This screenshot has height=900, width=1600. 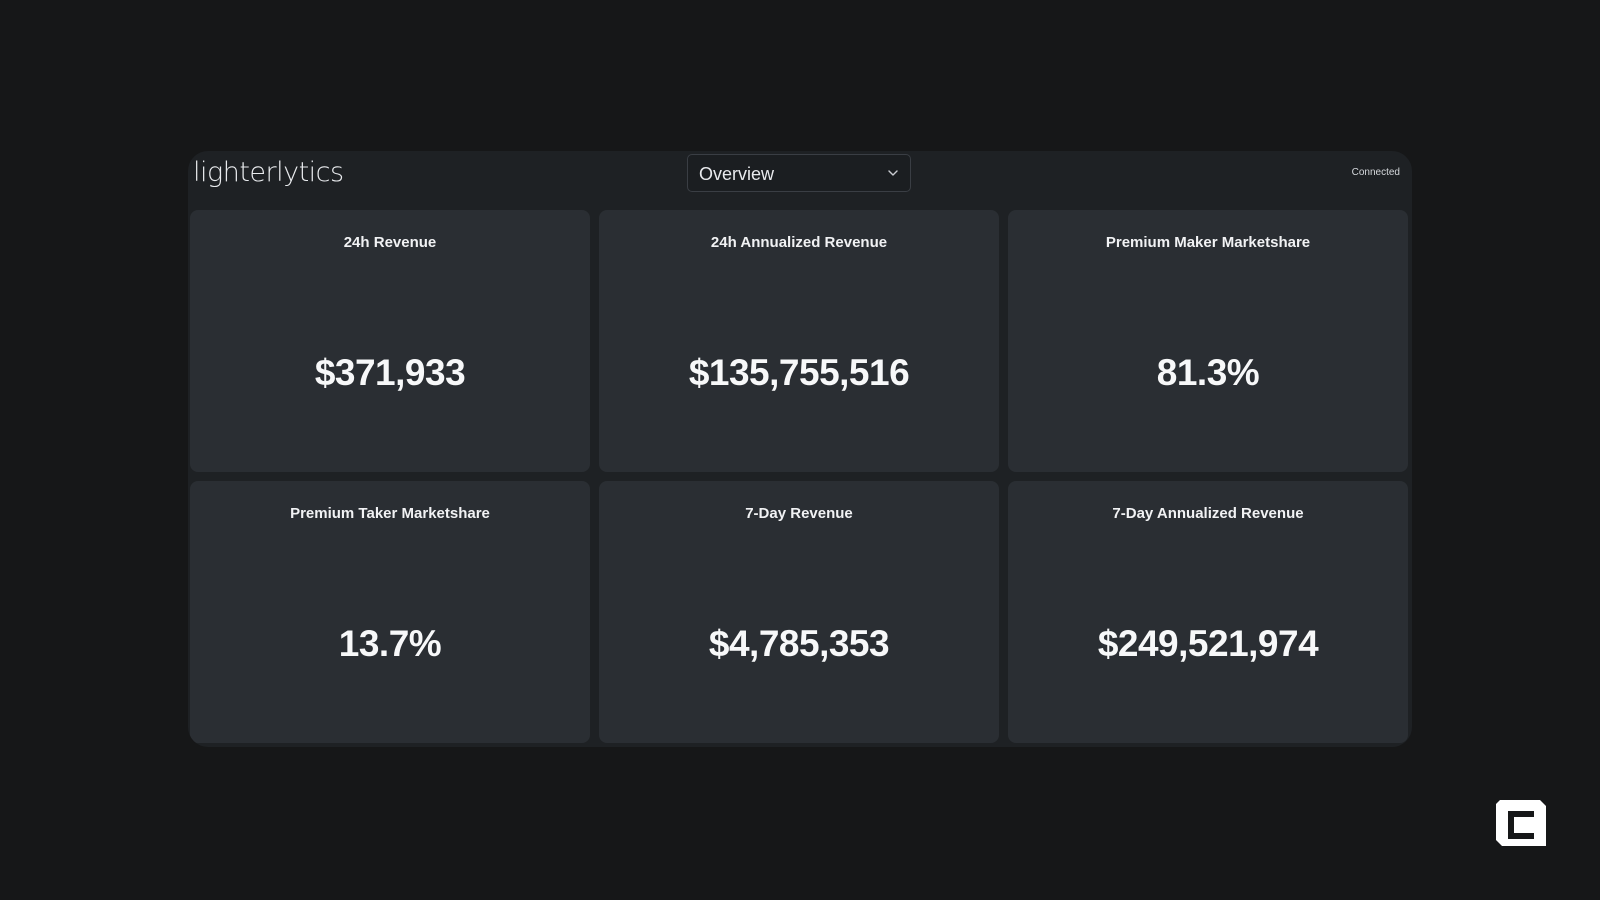 What do you see at coordinates (893, 173) in the screenshot?
I see `chevron-down-icon` at bounding box center [893, 173].